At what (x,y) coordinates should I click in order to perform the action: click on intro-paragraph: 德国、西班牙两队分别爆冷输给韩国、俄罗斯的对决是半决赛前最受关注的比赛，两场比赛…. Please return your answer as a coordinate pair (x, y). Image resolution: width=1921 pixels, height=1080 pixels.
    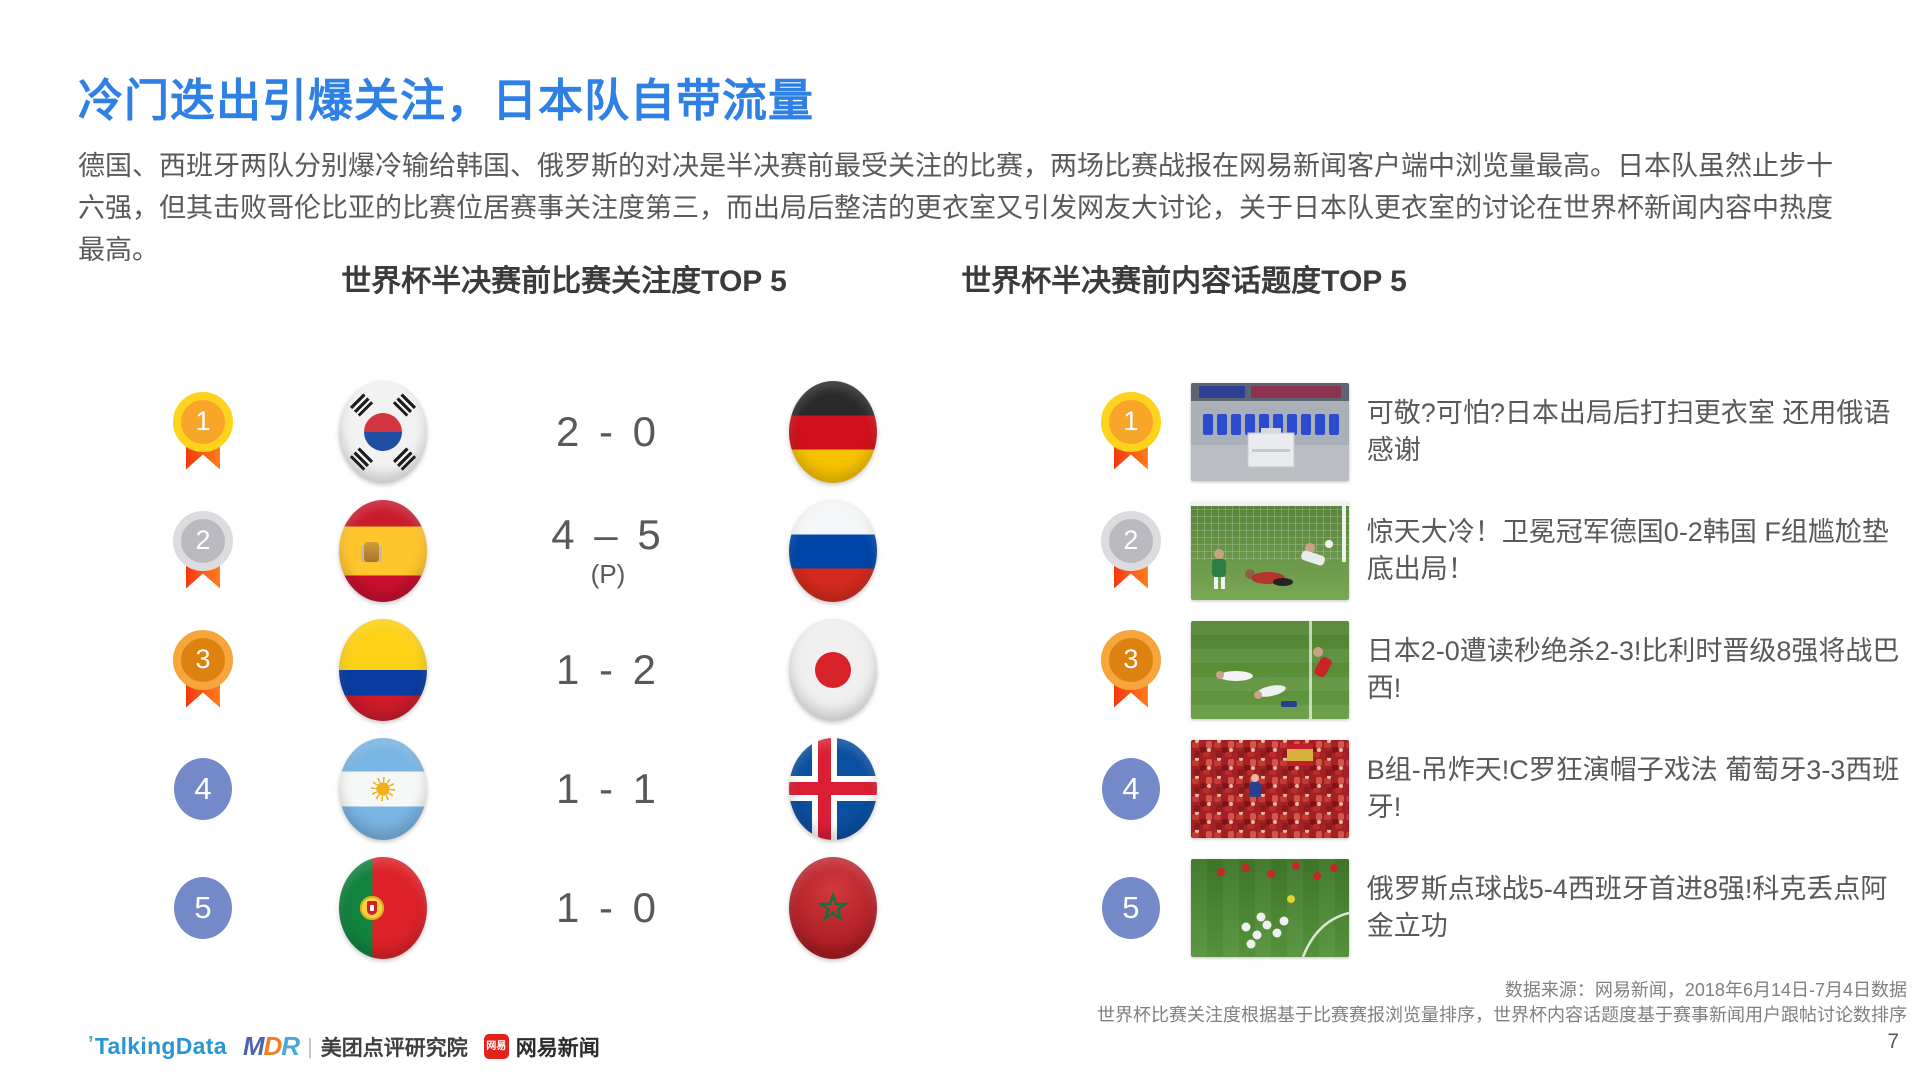
    Looking at the image, I should click on (955, 208).